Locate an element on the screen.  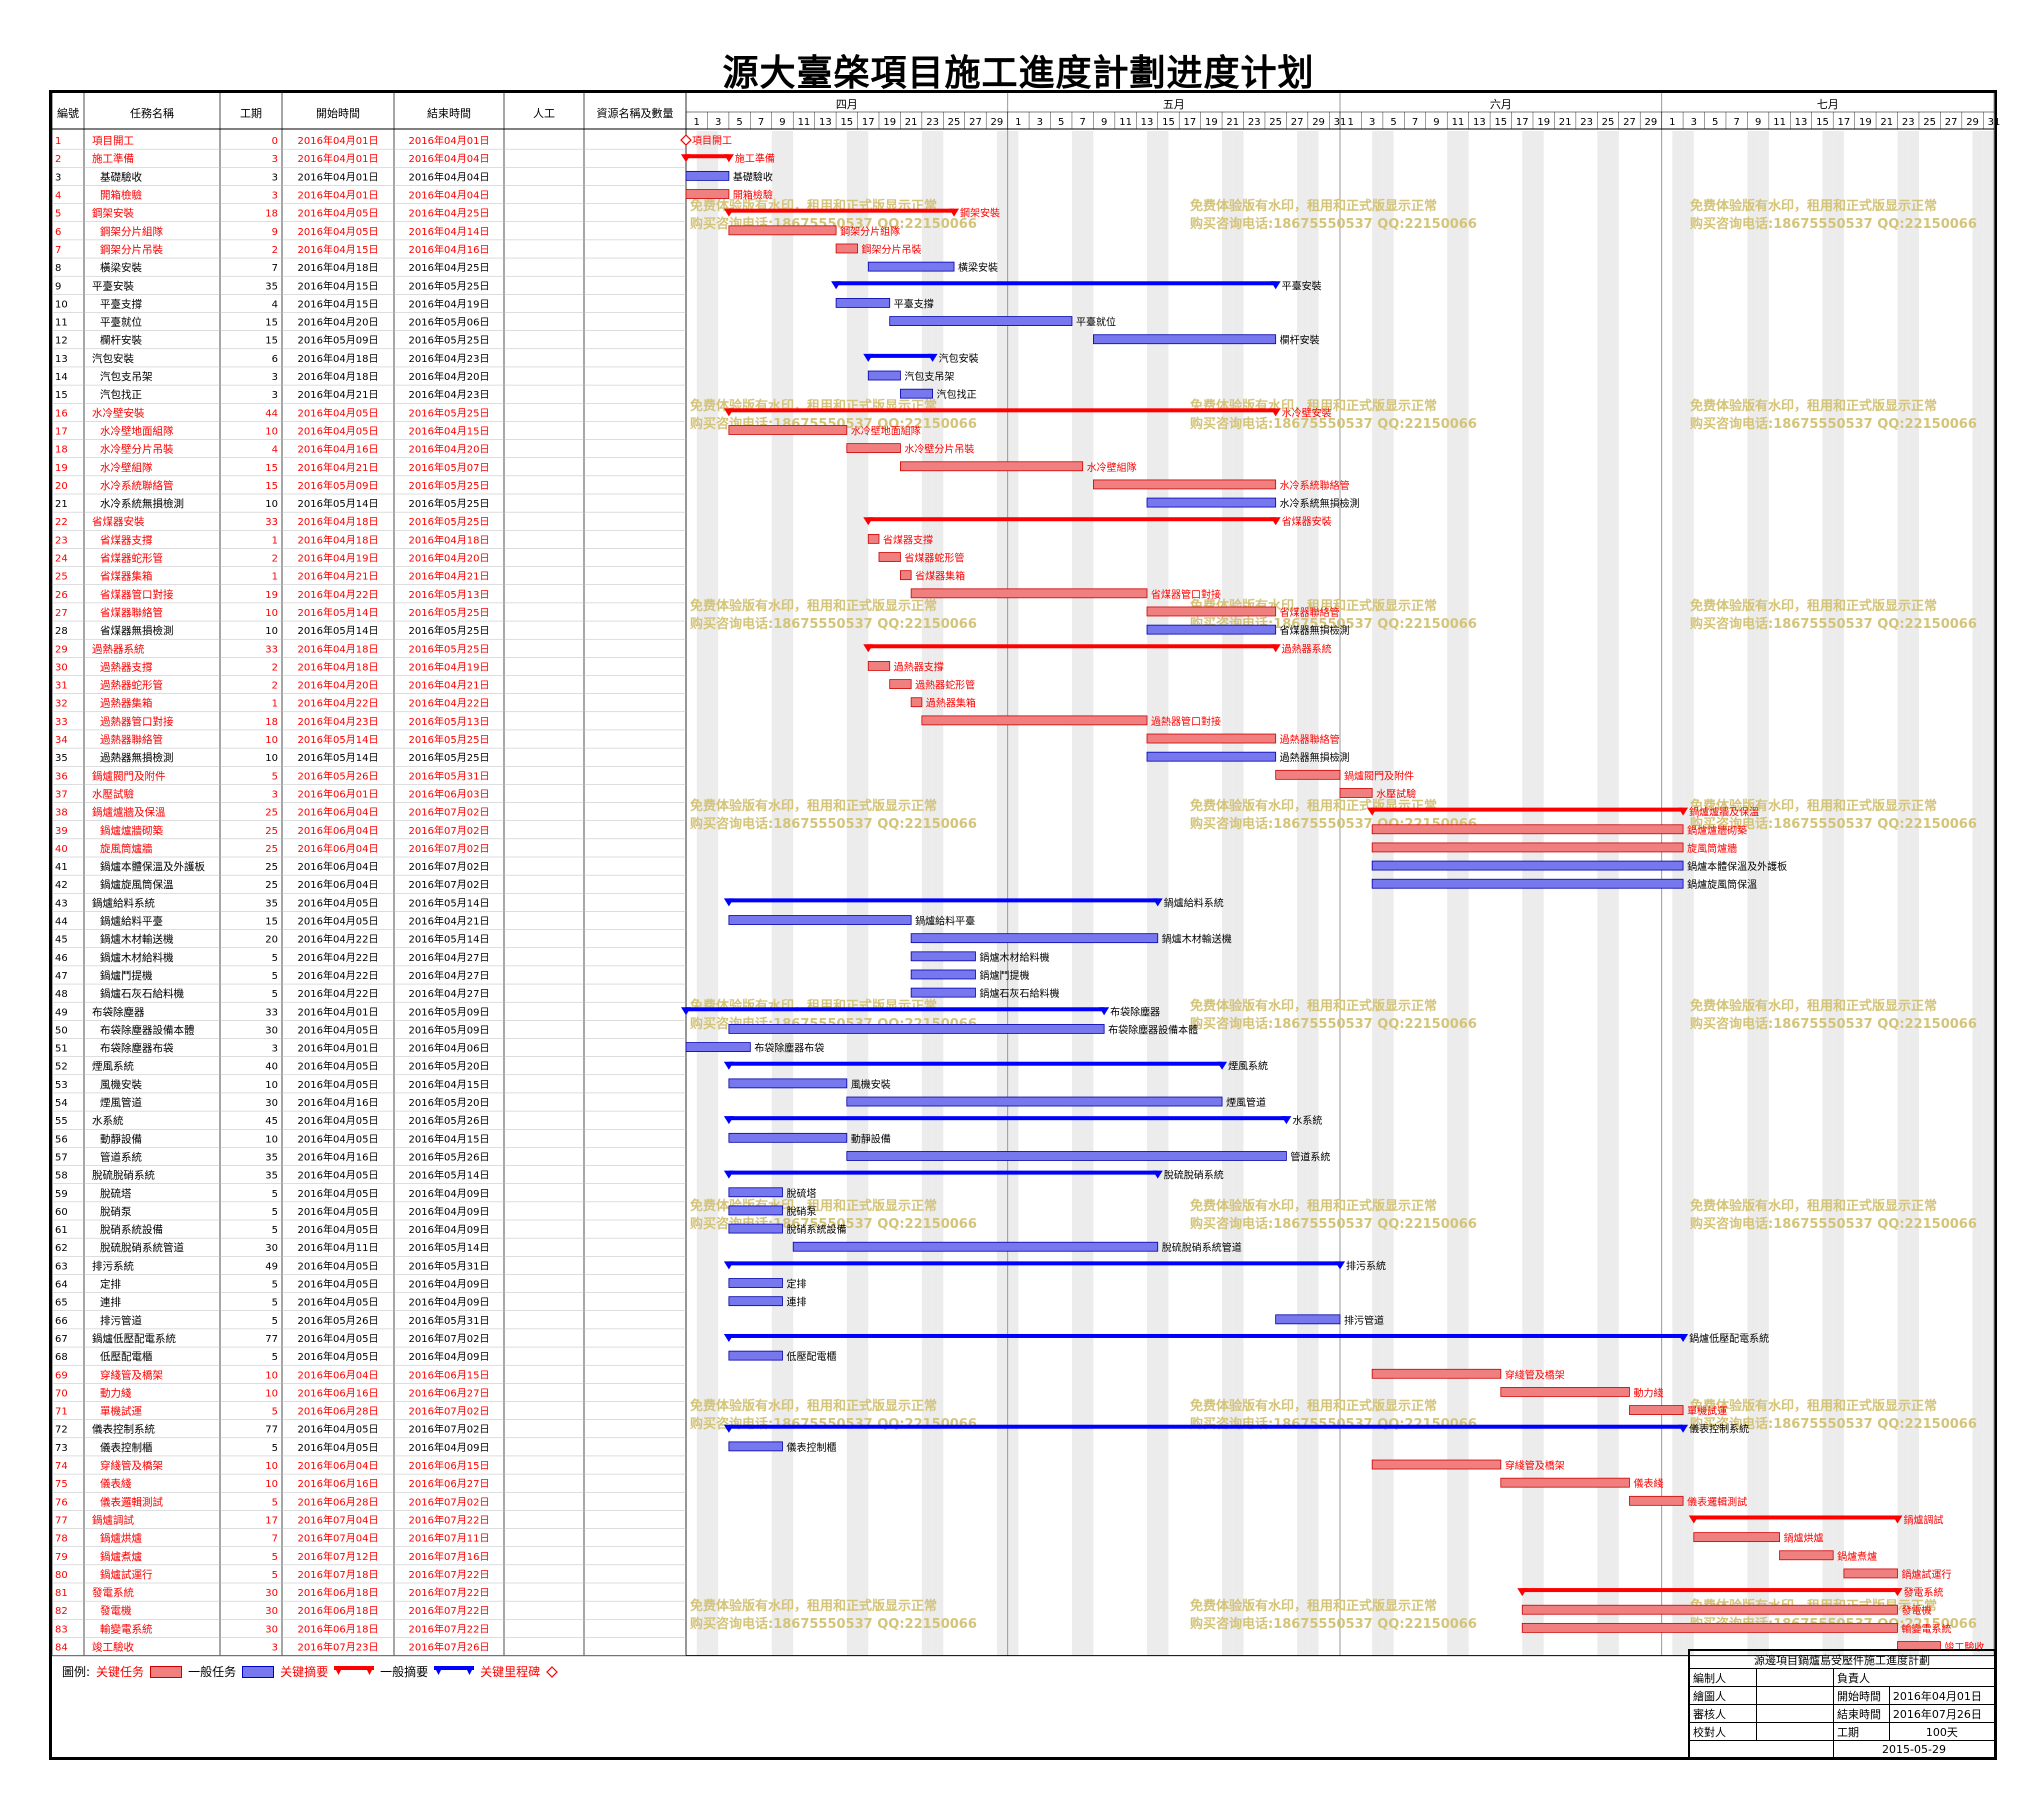
task-duration: 35 is located at coordinates (271, 286).